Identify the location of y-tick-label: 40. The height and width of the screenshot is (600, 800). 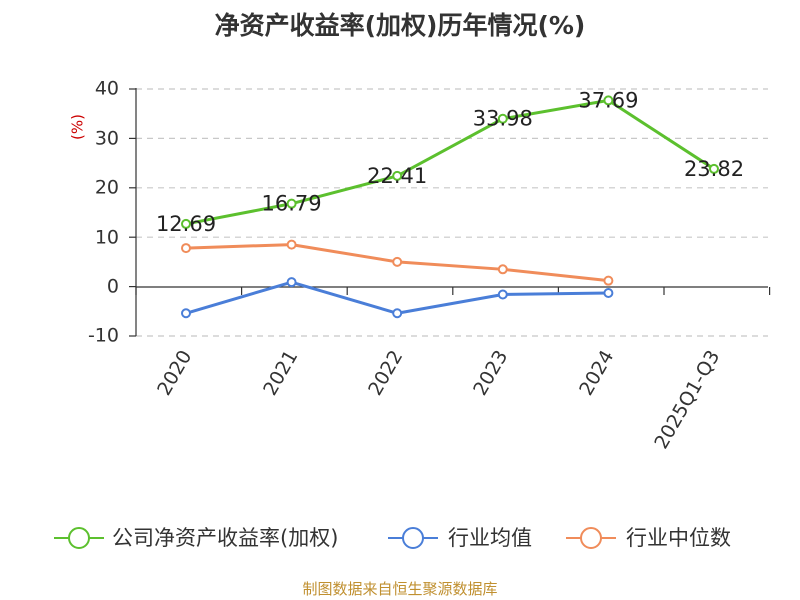
(107, 89).